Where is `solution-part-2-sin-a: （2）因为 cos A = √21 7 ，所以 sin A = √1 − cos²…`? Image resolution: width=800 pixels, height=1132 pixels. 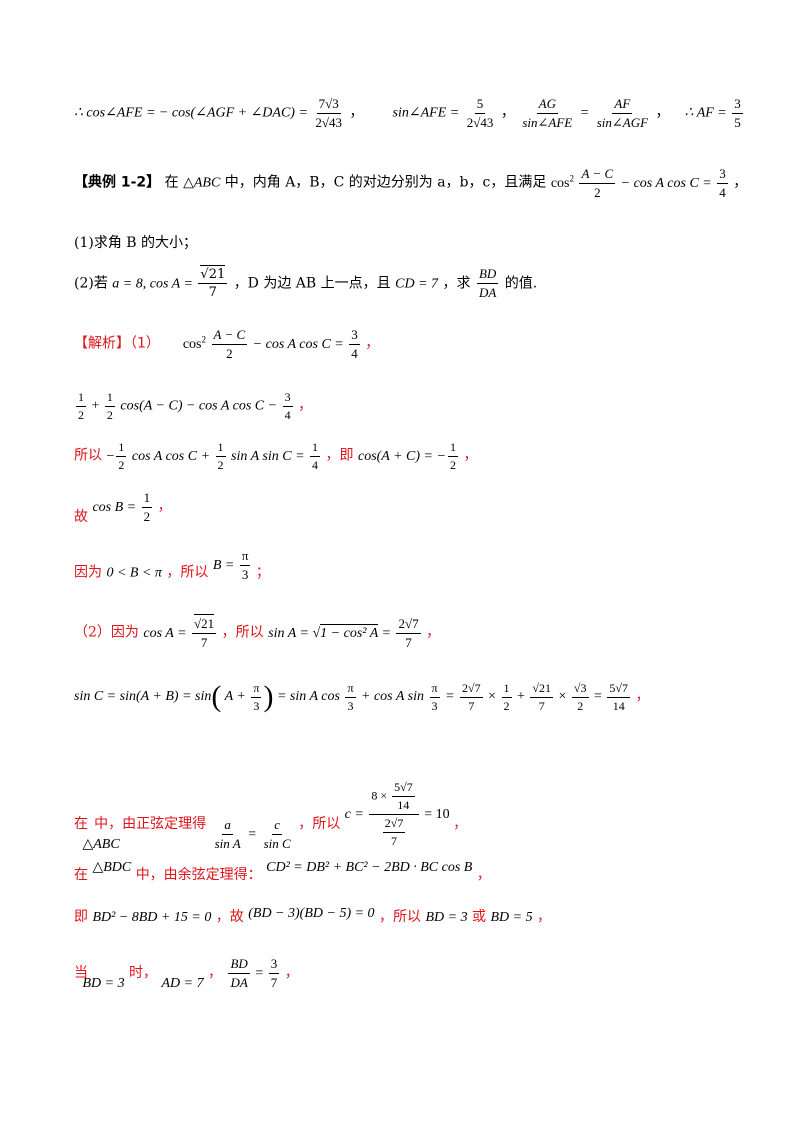 solution-part-2-sin-a: （2）因为 cos A = √21 7 ，所以 sin A = √1 − cos²… is located at coordinates (257, 632).